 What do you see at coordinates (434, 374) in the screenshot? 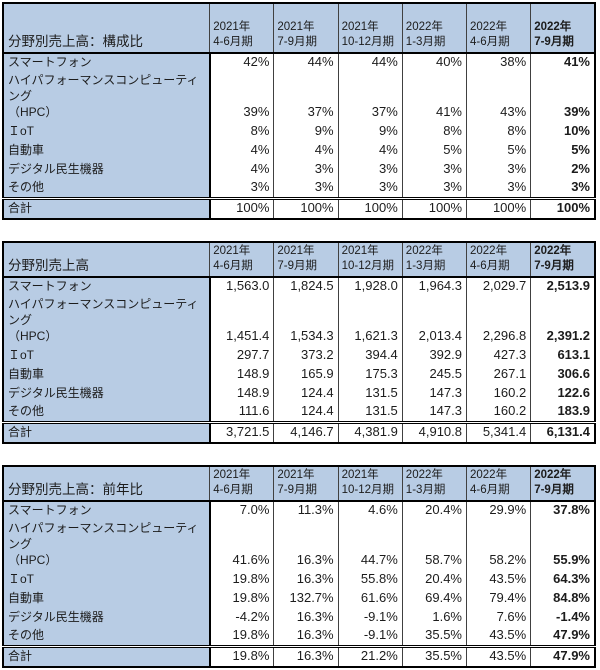
I see `value-cell: 245.5` at bounding box center [434, 374].